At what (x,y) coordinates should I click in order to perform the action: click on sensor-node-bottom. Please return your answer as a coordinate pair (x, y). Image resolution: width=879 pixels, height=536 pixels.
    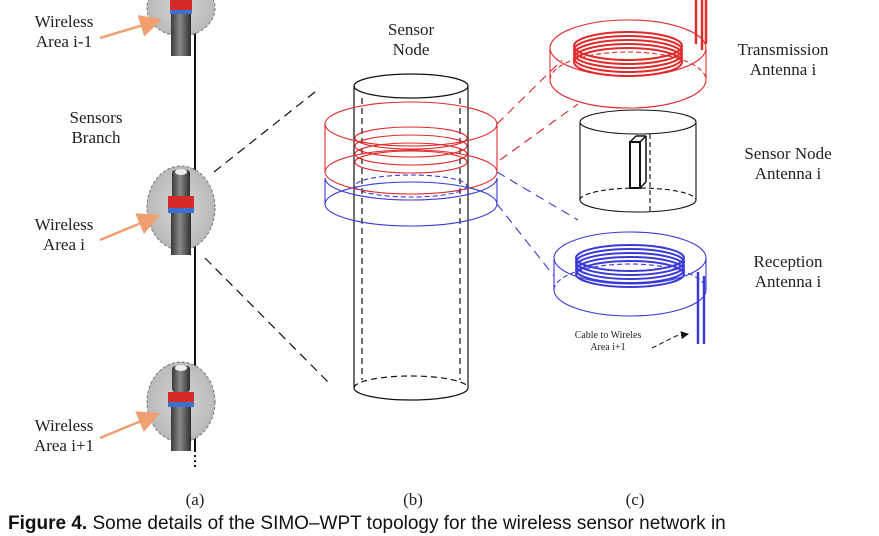
    Looking at the image, I should click on (181, 406).